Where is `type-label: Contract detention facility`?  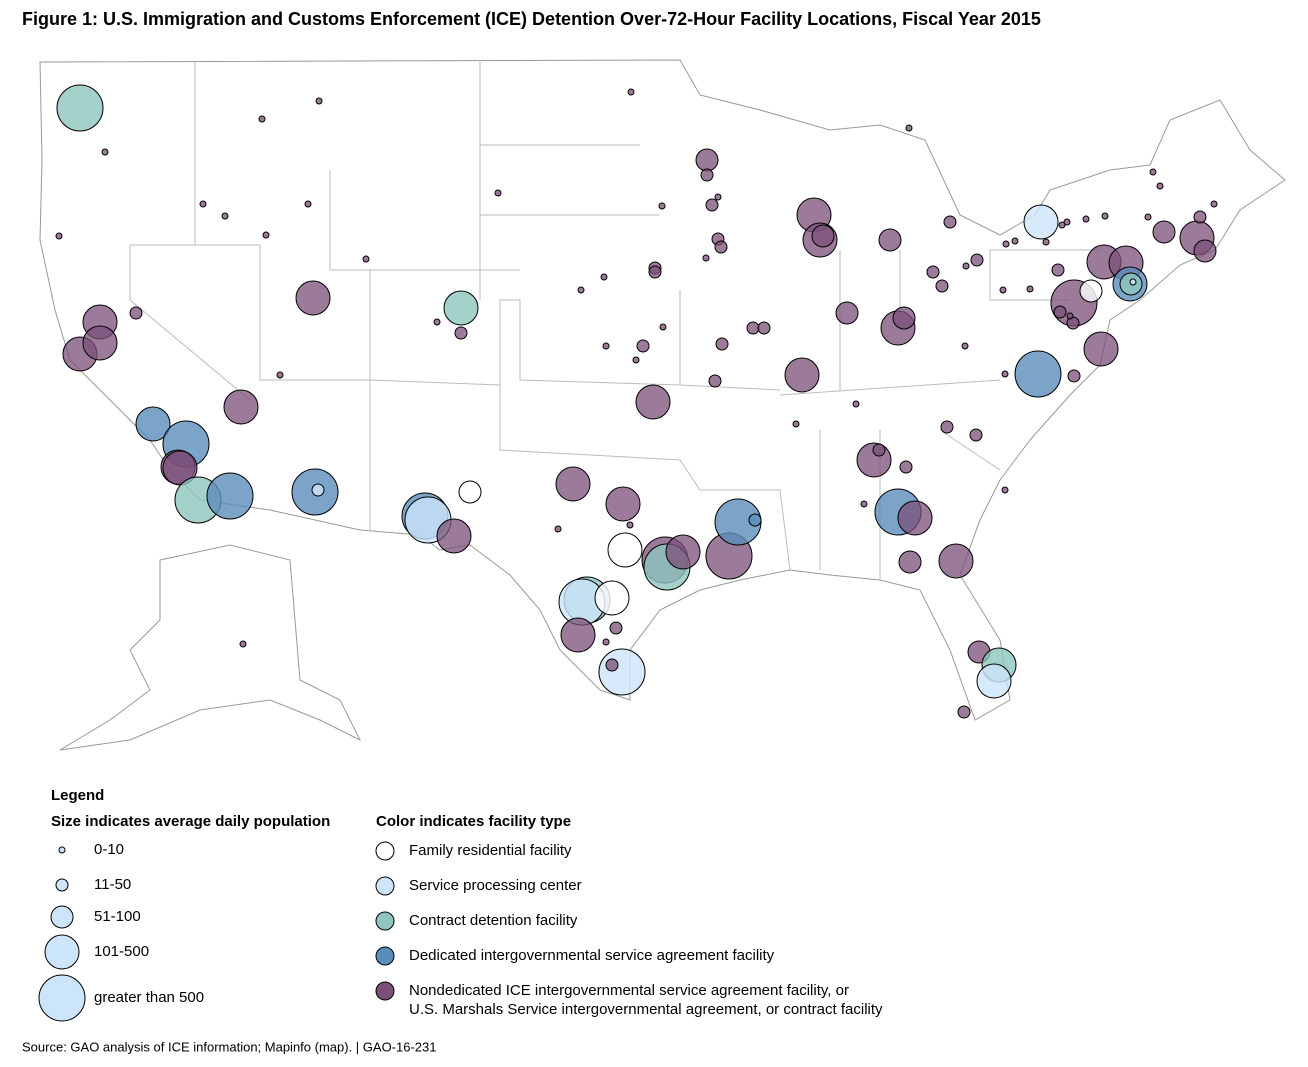
type-label: Contract detention facility is located at coordinates (493, 920).